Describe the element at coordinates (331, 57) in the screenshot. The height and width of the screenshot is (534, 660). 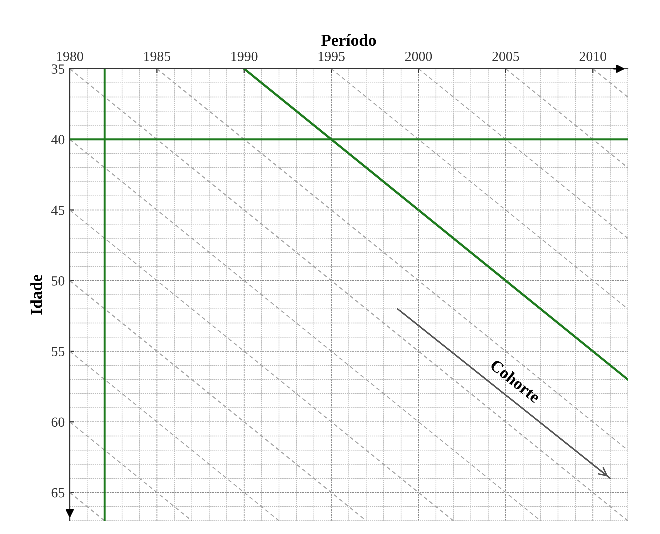
I see `x-tick-label: 1995` at that location.